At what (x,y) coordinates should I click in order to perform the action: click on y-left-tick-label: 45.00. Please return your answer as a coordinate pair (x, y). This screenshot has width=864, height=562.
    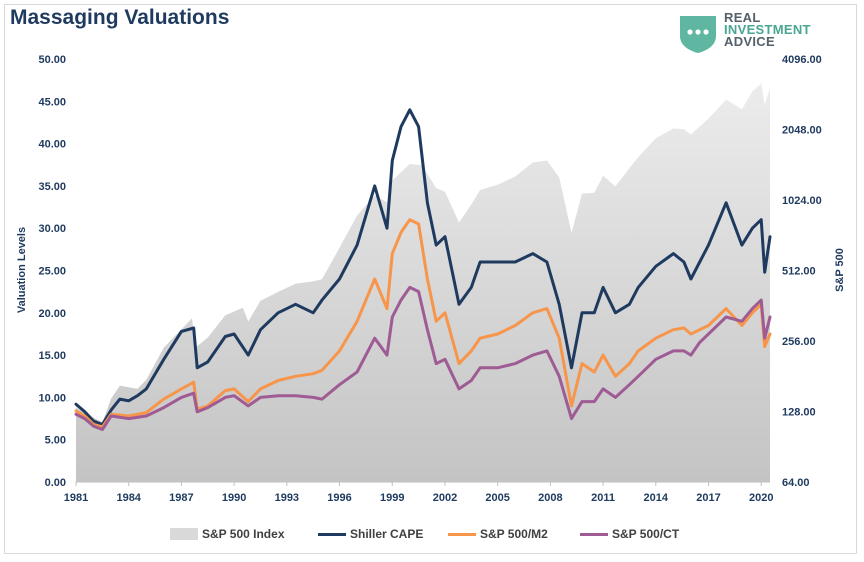
    Looking at the image, I should click on (52, 102).